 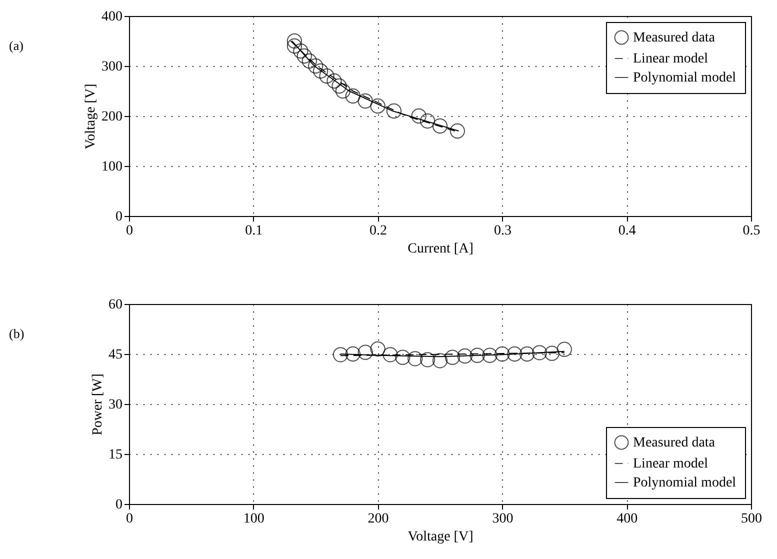 What do you see at coordinates (254, 231) in the screenshot?
I see `x-tick-label: 0.1` at bounding box center [254, 231].